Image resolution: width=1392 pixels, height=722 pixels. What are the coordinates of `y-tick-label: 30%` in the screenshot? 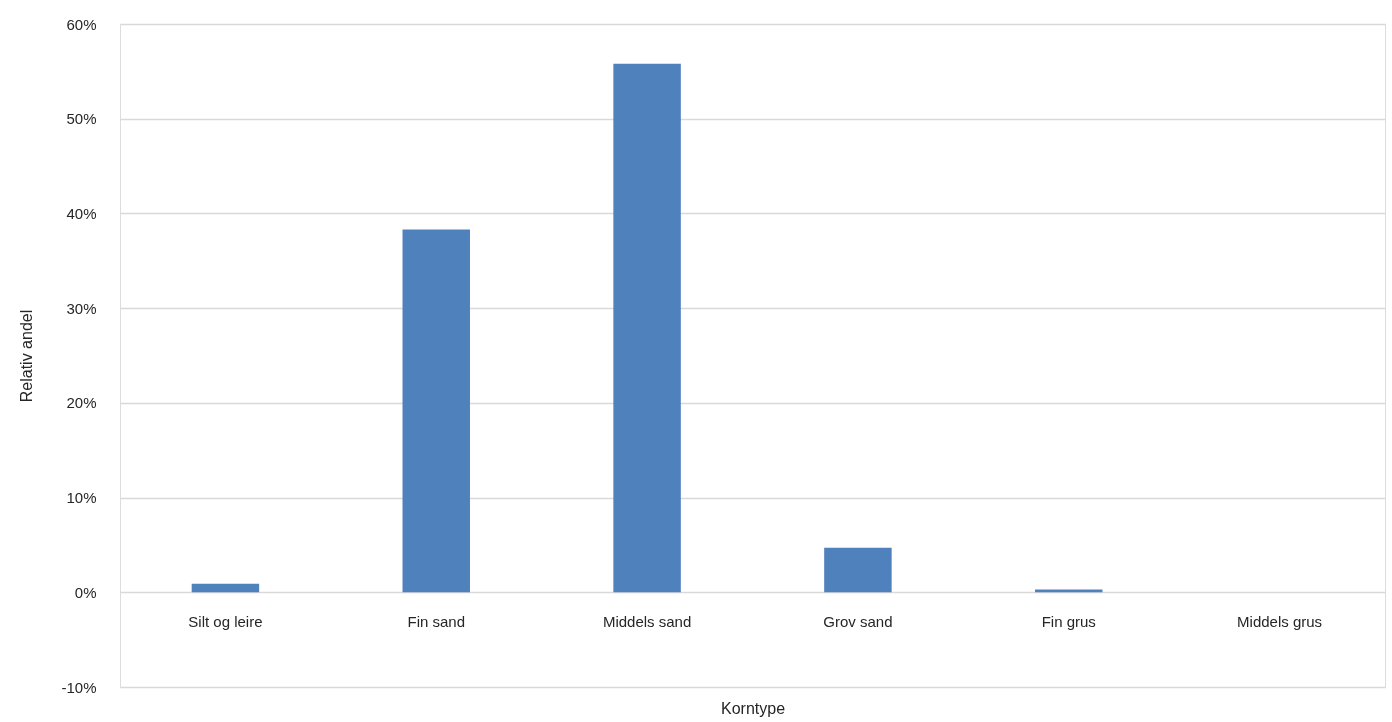 It's located at (81, 308).